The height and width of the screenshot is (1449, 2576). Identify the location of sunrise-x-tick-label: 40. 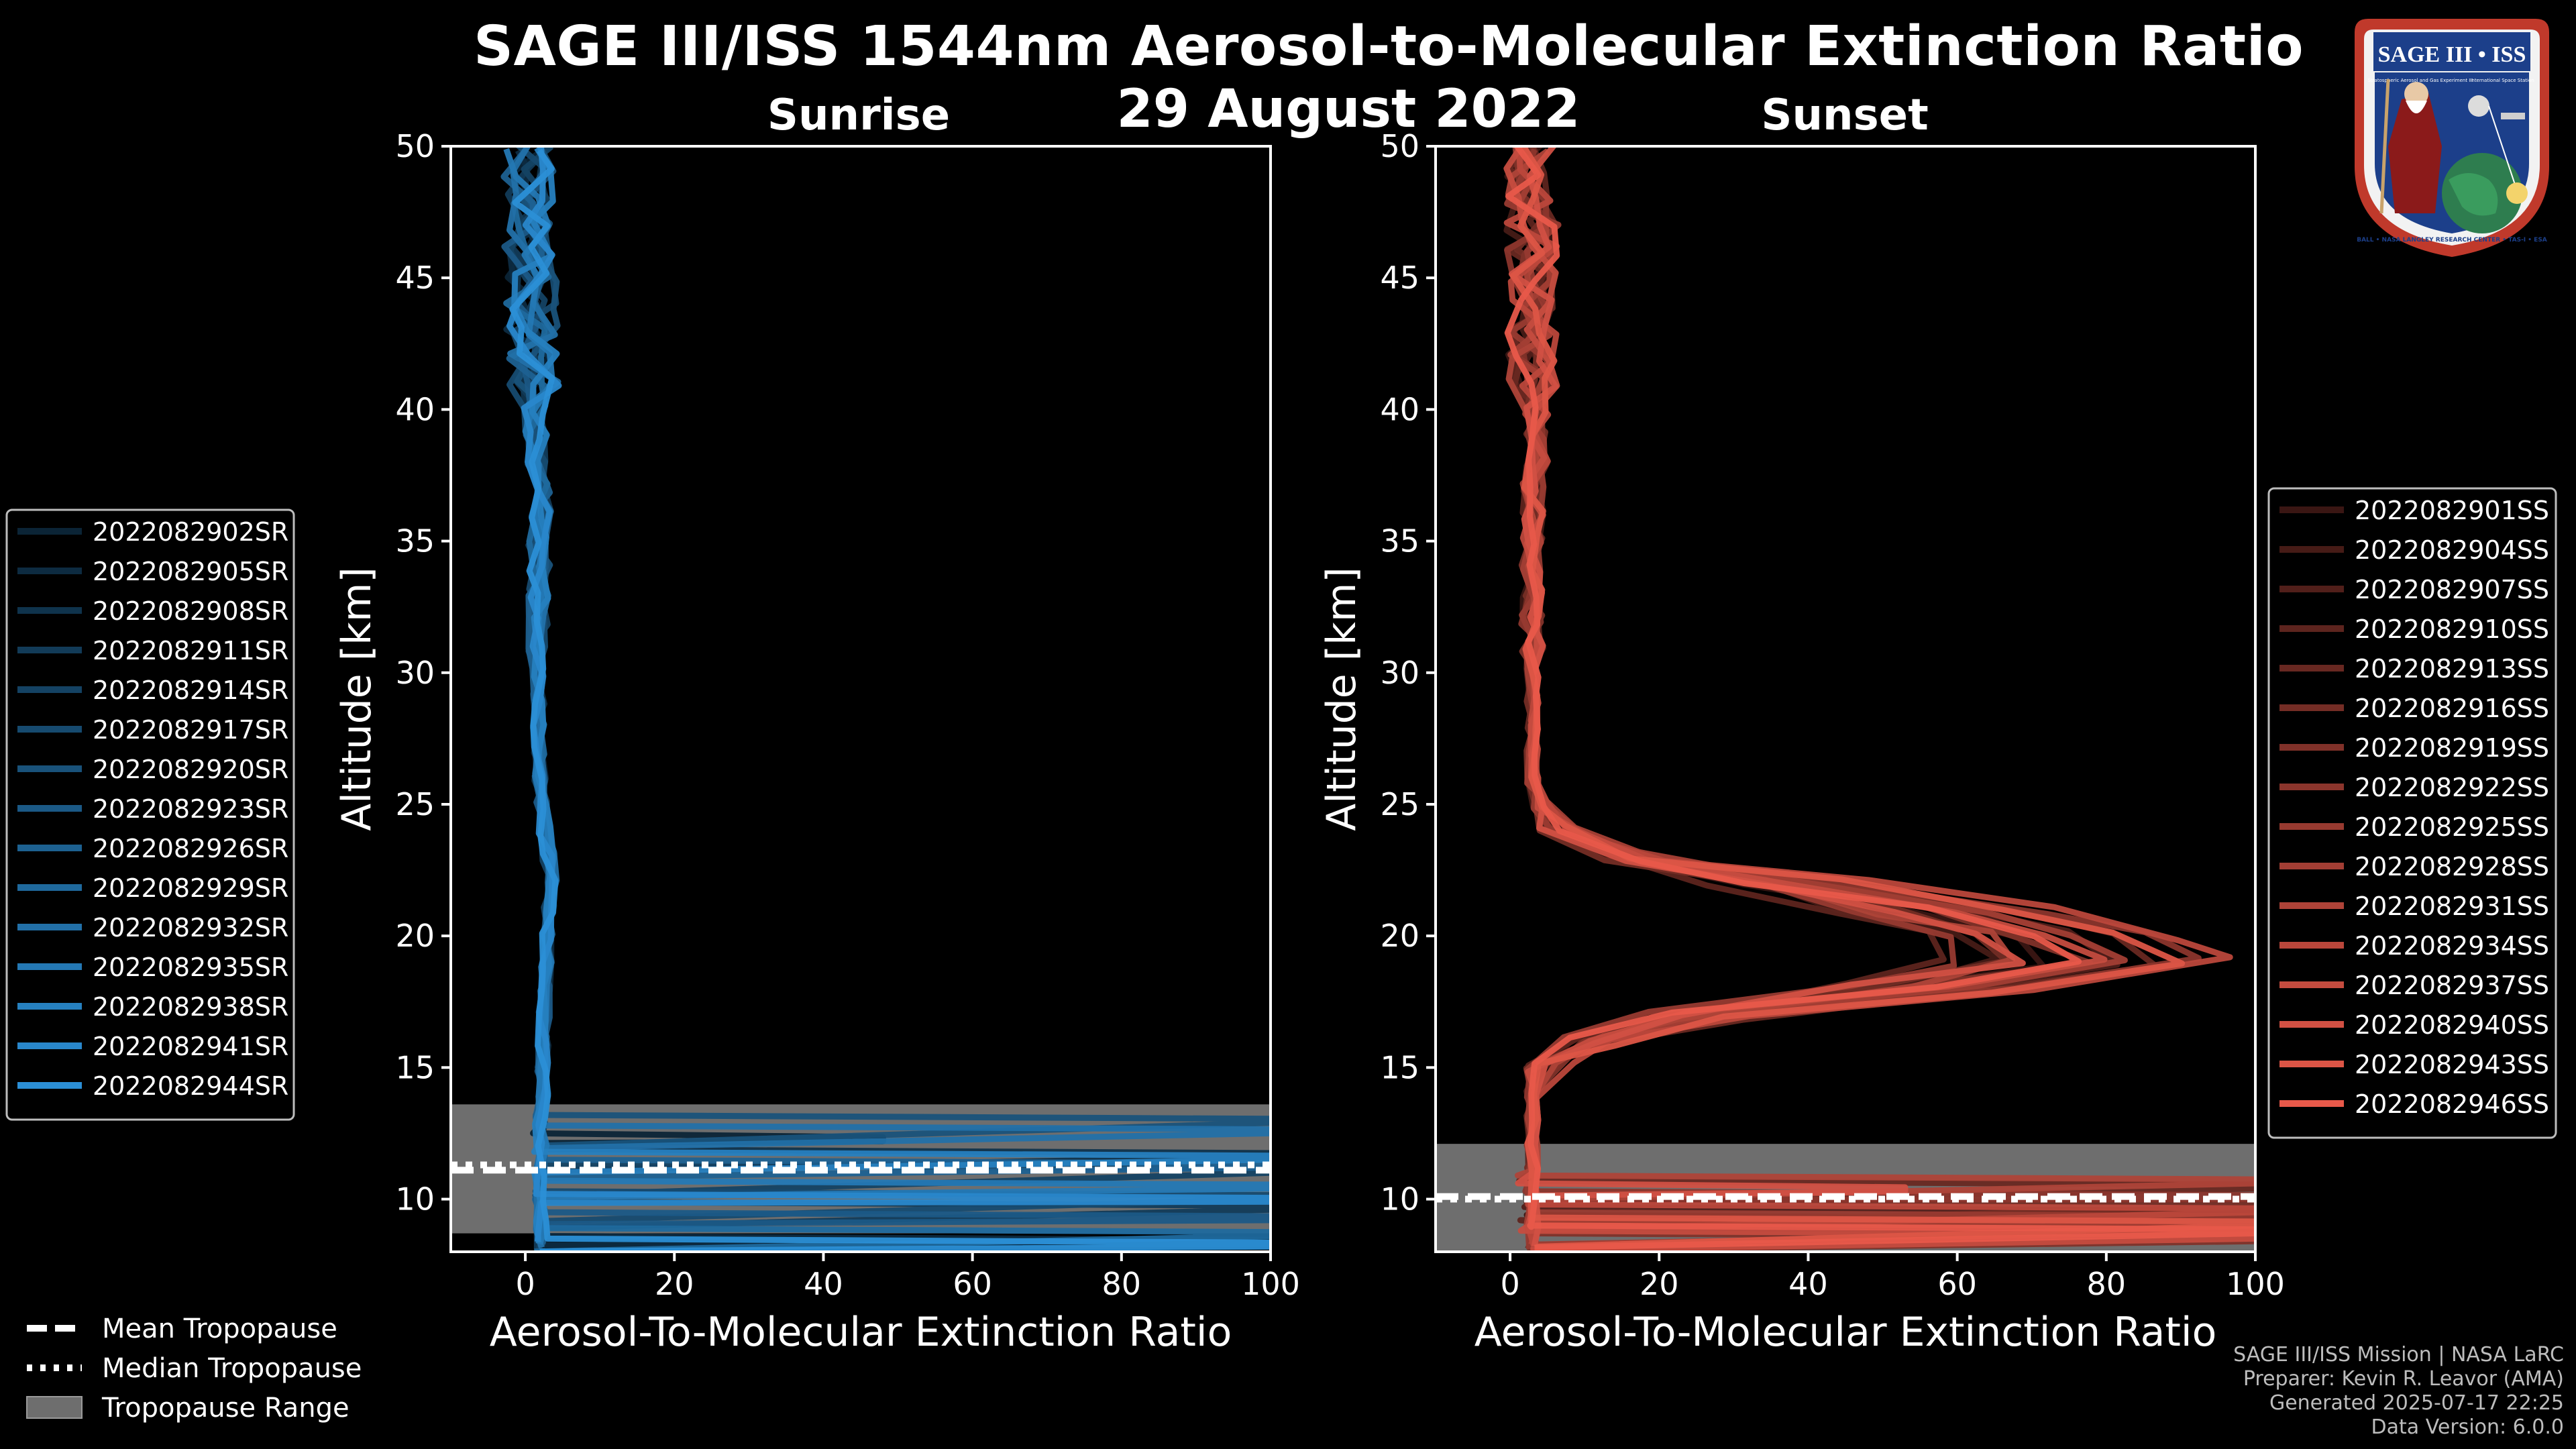
(823, 1284).